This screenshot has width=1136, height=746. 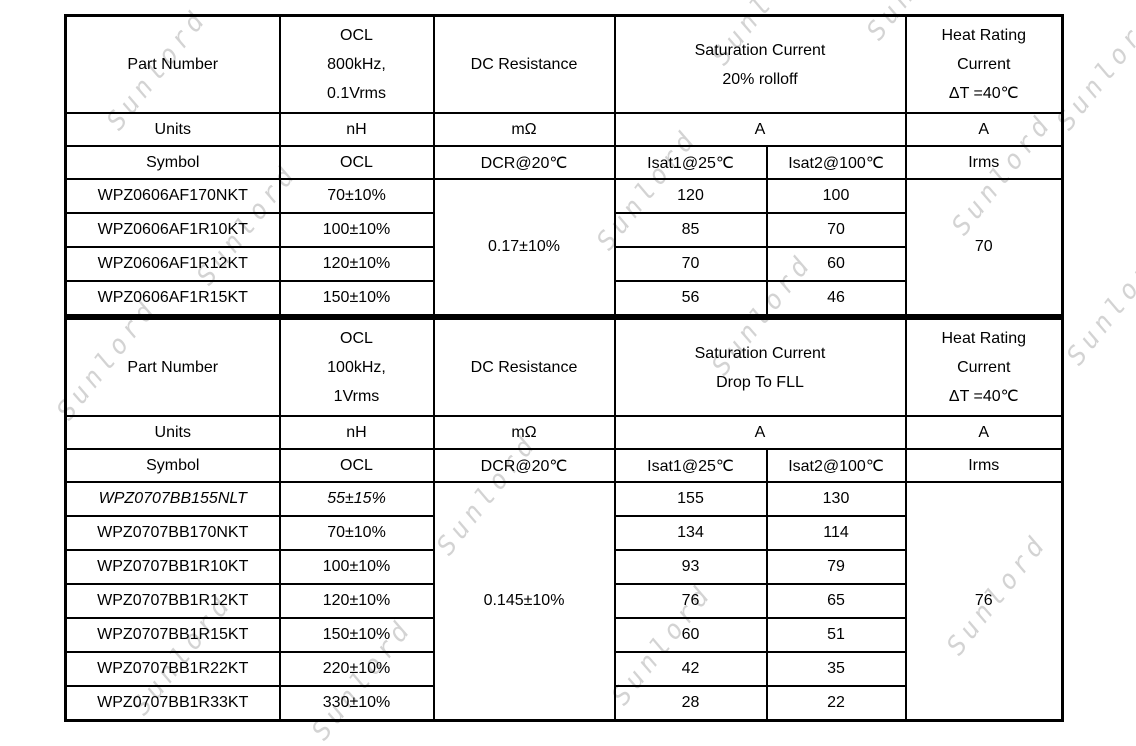 What do you see at coordinates (356, 64) in the screenshot?
I see `header-ocl: OCL 800kHz, 0.1Vrms` at bounding box center [356, 64].